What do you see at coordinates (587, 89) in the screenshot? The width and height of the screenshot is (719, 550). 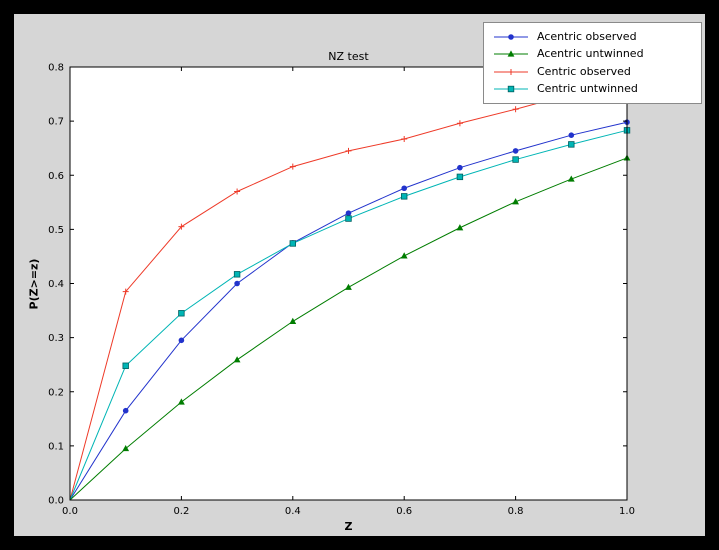 I see `legend-item-label: Centric untwinned` at bounding box center [587, 89].